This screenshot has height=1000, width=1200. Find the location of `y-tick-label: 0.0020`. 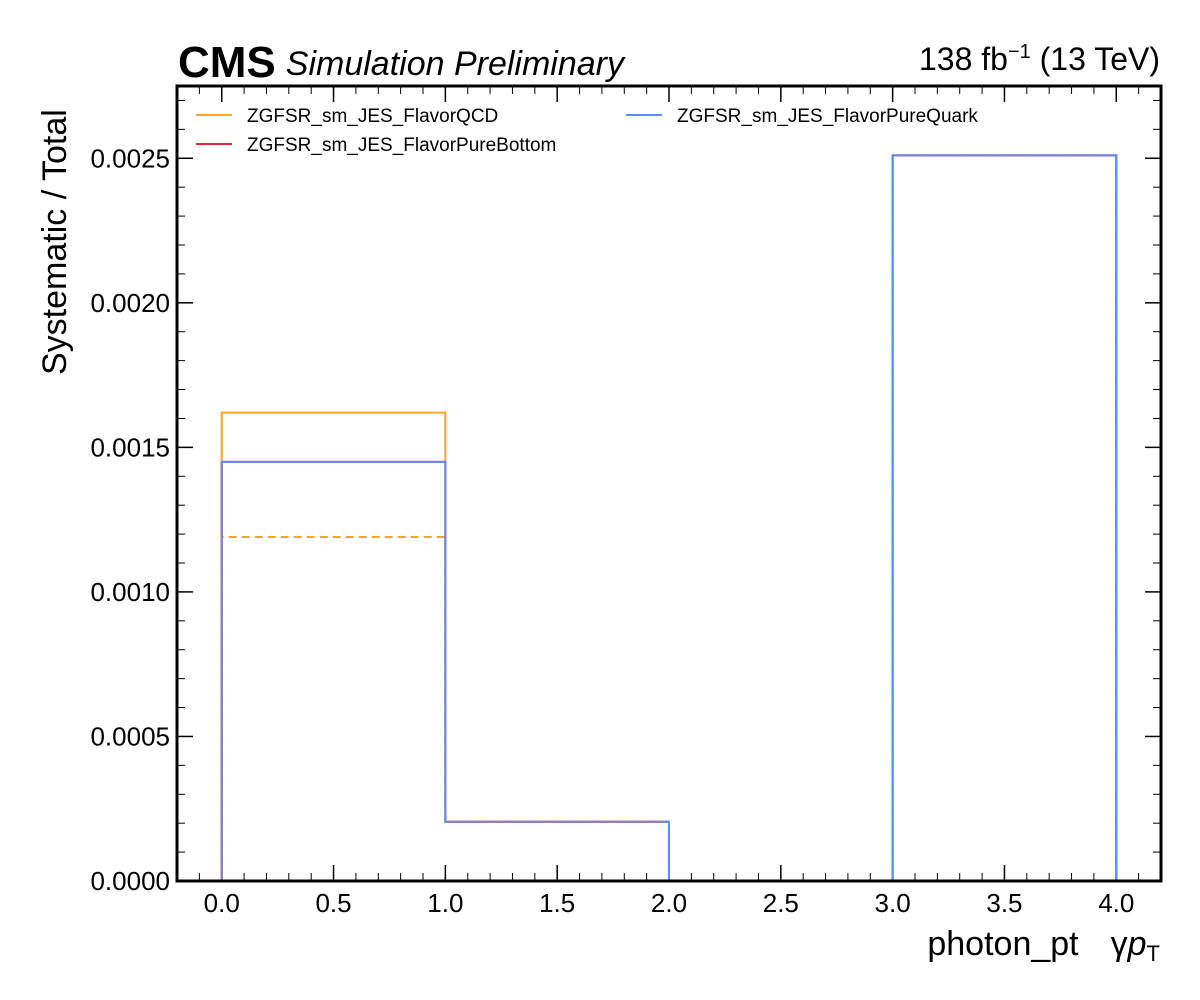

y-tick-label: 0.0020 is located at coordinates (130, 303).